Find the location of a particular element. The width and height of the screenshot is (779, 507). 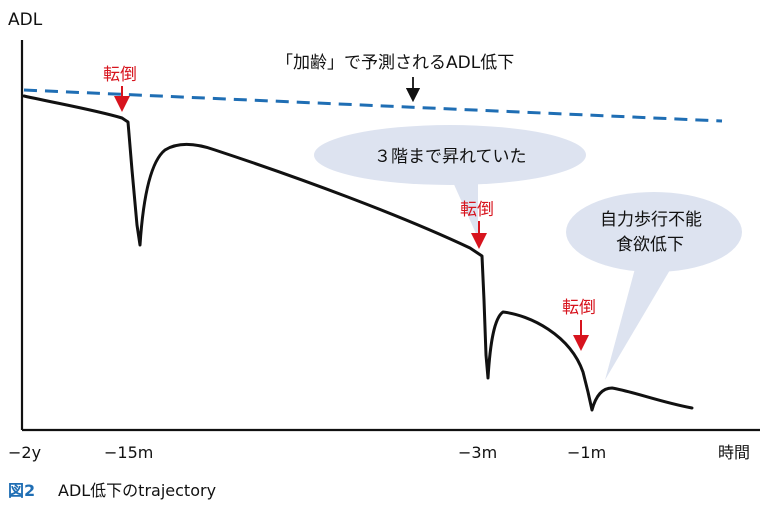

tick-label-3m: −3m is located at coordinates (477, 452).